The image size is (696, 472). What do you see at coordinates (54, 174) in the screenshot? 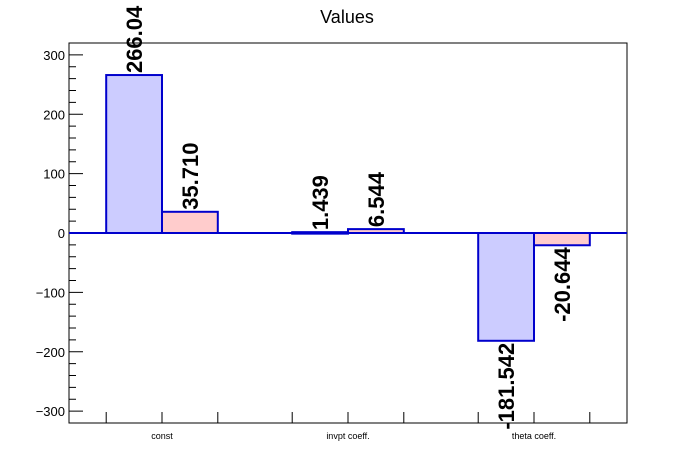
I see `y-tick-label: 100` at bounding box center [54, 174].